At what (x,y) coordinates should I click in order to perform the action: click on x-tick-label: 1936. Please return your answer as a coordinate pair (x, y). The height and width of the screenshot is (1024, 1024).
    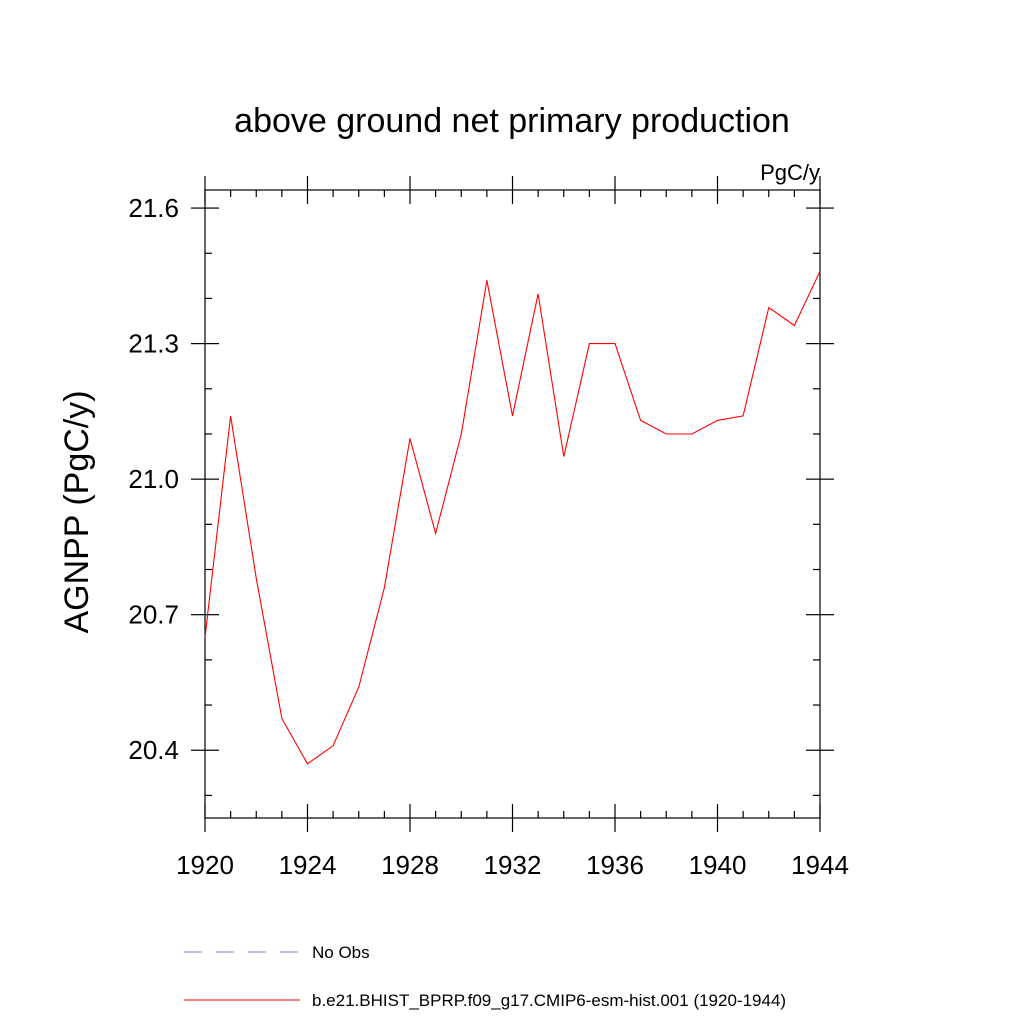
    Looking at the image, I should click on (615, 865).